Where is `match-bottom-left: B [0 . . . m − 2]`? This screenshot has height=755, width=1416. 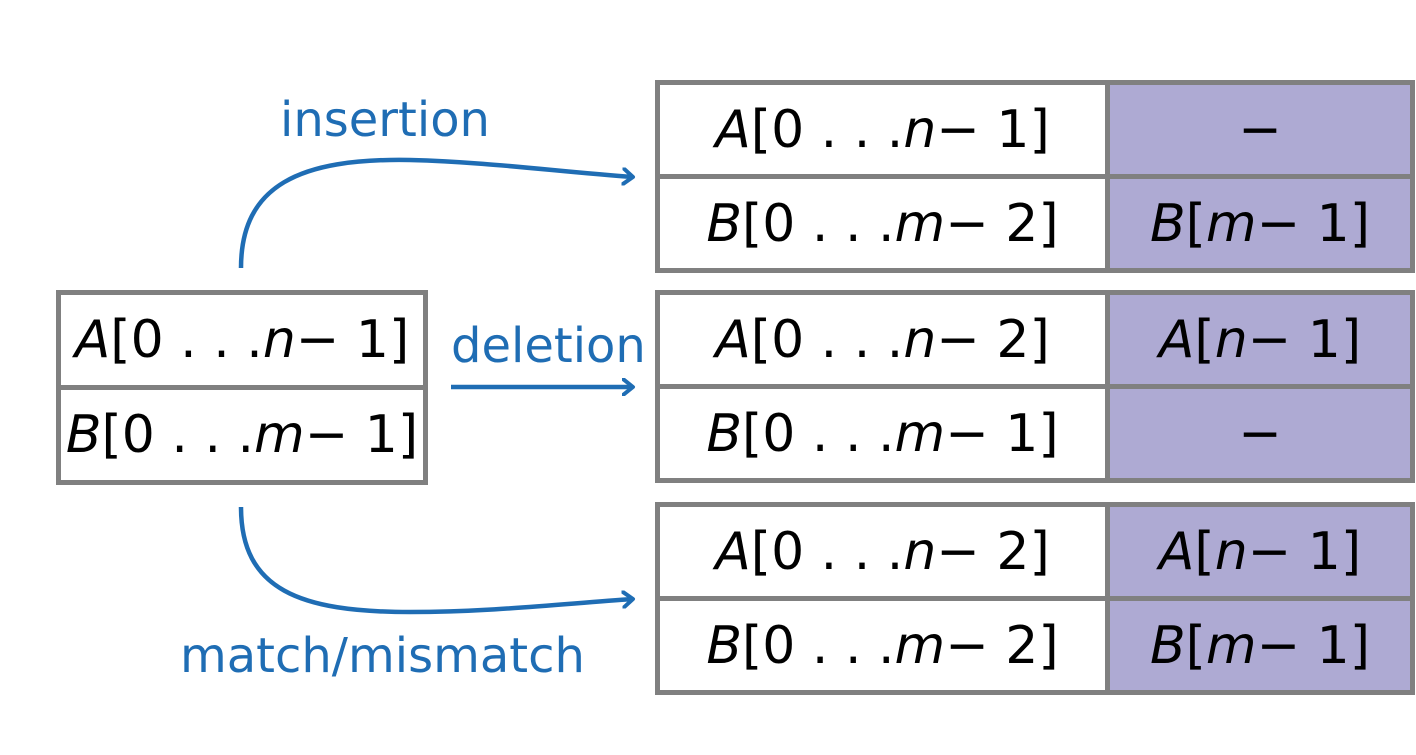
match-bottom-left: B [0 . . . m − 2] is located at coordinates (882, 645).